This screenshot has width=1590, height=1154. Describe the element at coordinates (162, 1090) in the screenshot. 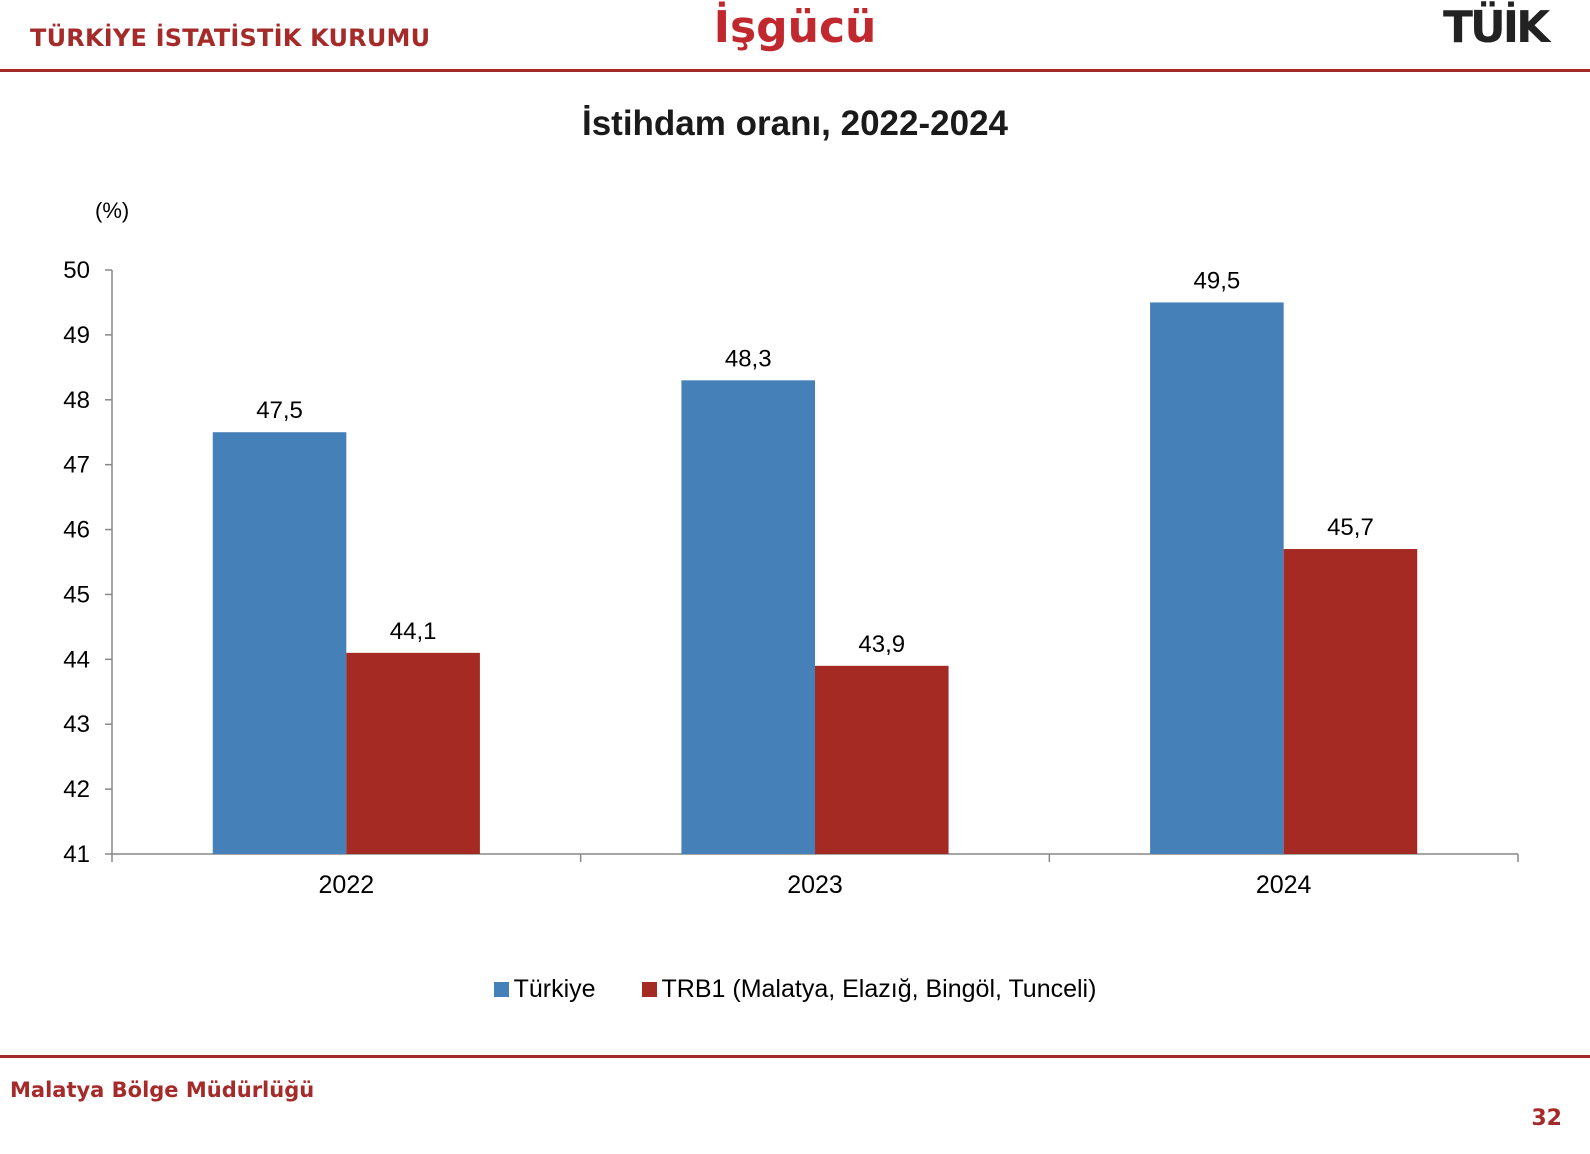

I see `office-name: Malatya Bölge Müdürlüğü` at that location.